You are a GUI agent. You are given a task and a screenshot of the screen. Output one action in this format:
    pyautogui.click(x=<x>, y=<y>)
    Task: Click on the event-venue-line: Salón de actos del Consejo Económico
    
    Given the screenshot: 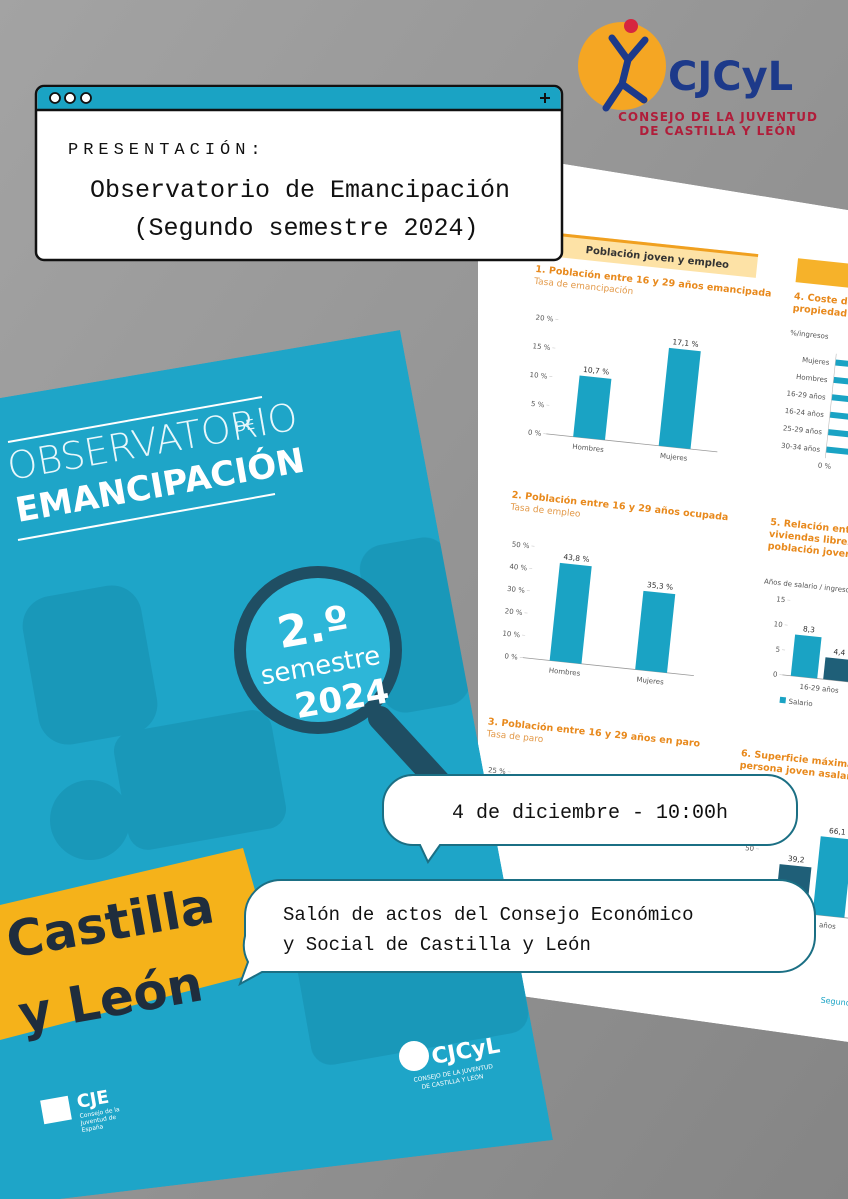 What is the action you would take?
    pyautogui.click(x=488, y=915)
    